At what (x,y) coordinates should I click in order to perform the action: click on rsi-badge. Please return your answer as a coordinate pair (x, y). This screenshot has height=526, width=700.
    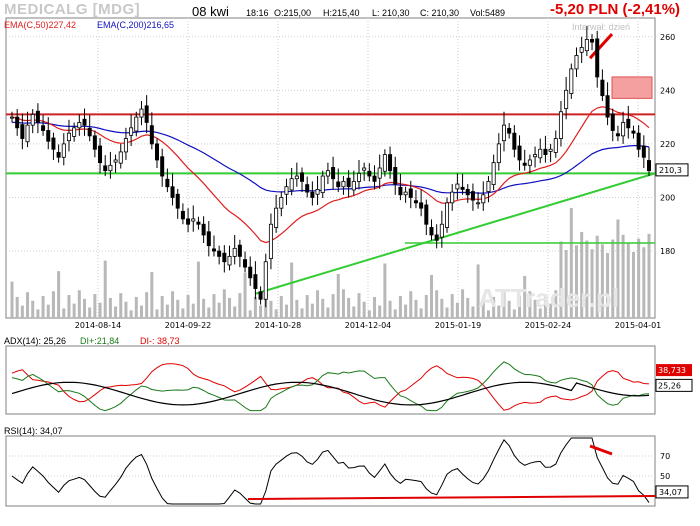
    Looking at the image, I should click on (672, 492).